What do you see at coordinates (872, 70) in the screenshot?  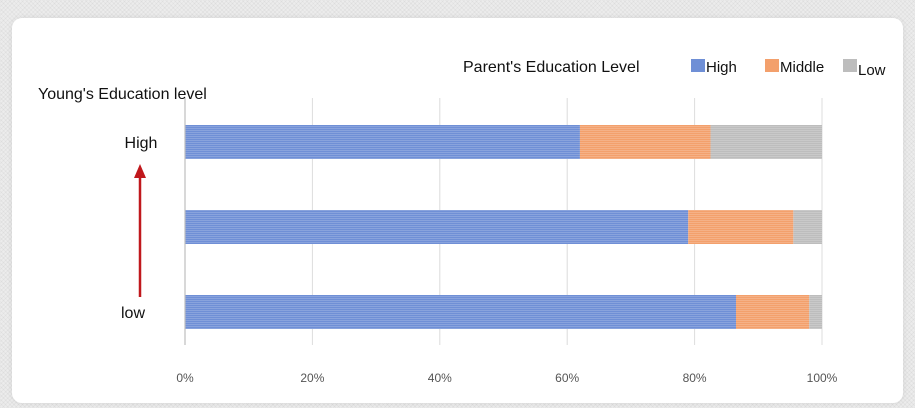 I see `legend-label-low: Low` at bounding box center [872, 70].